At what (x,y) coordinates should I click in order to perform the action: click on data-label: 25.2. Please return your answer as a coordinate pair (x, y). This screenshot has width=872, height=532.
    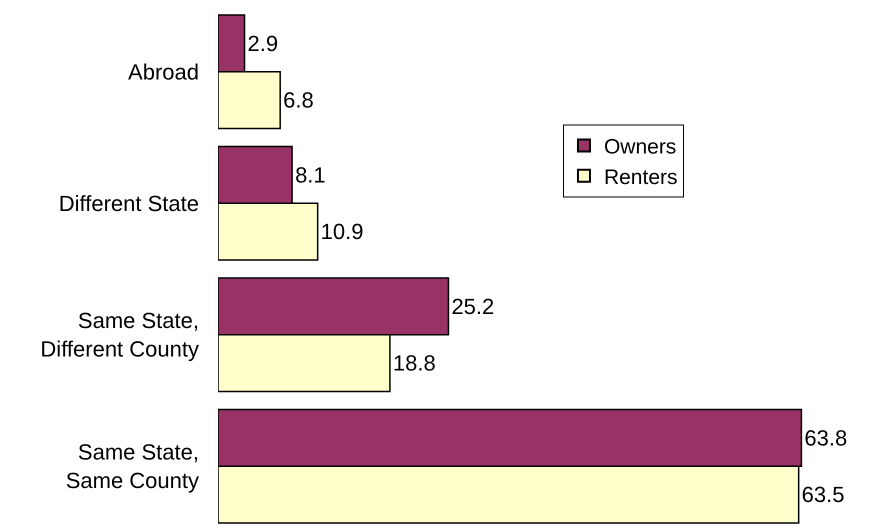
    Looking at the image, I should click on (472, 306).